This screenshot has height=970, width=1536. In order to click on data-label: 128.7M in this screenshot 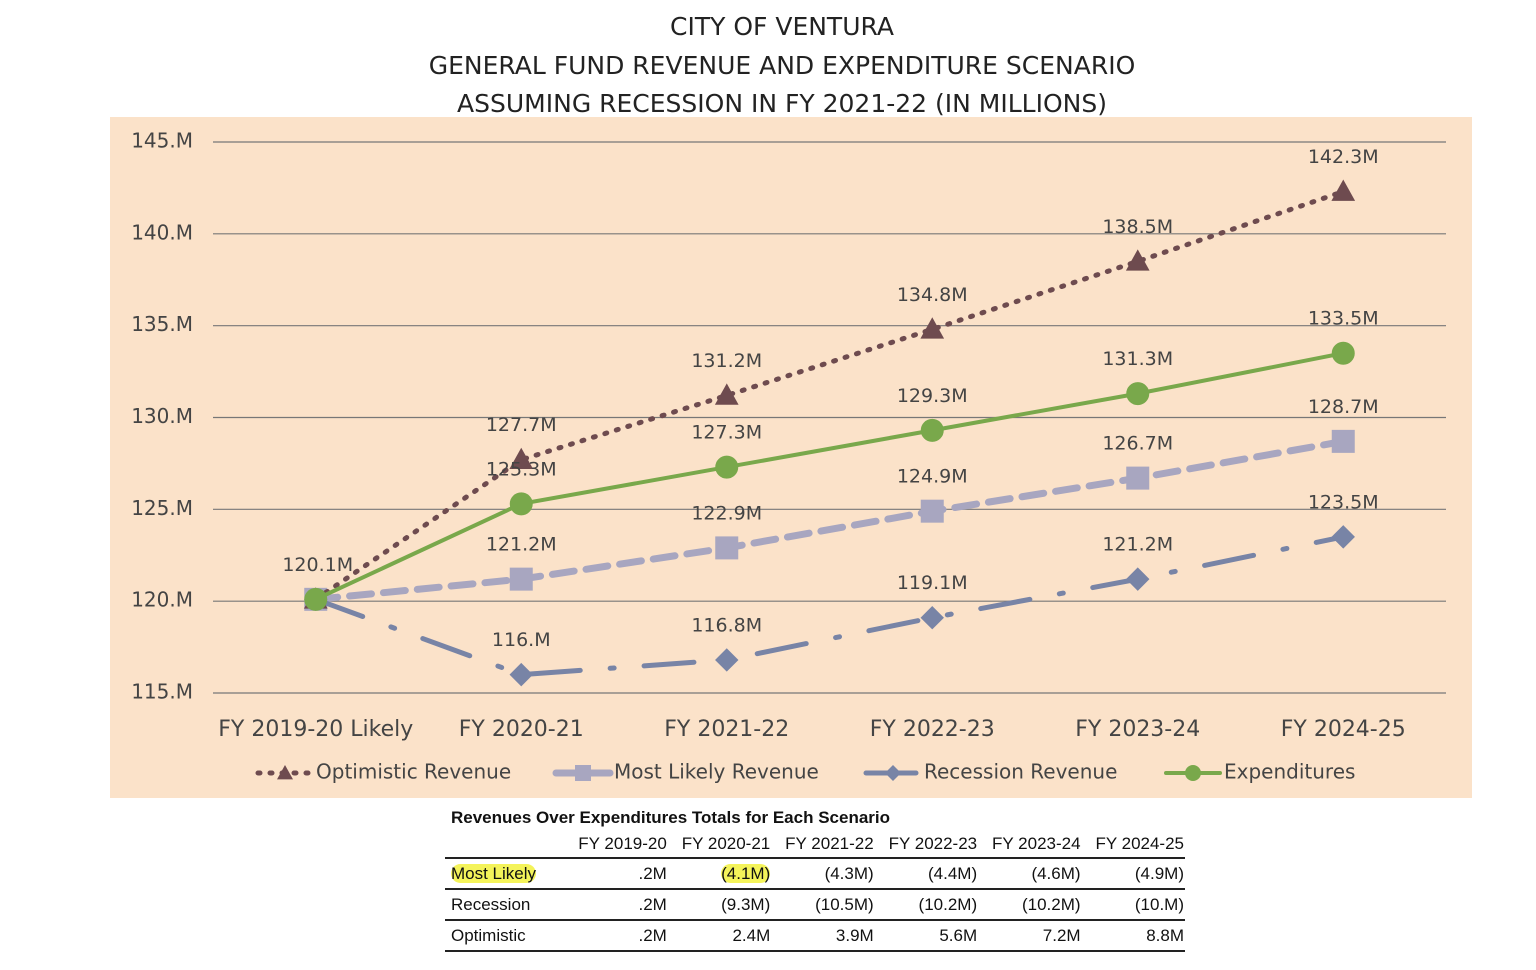, I will do `click(1343, 407)`.